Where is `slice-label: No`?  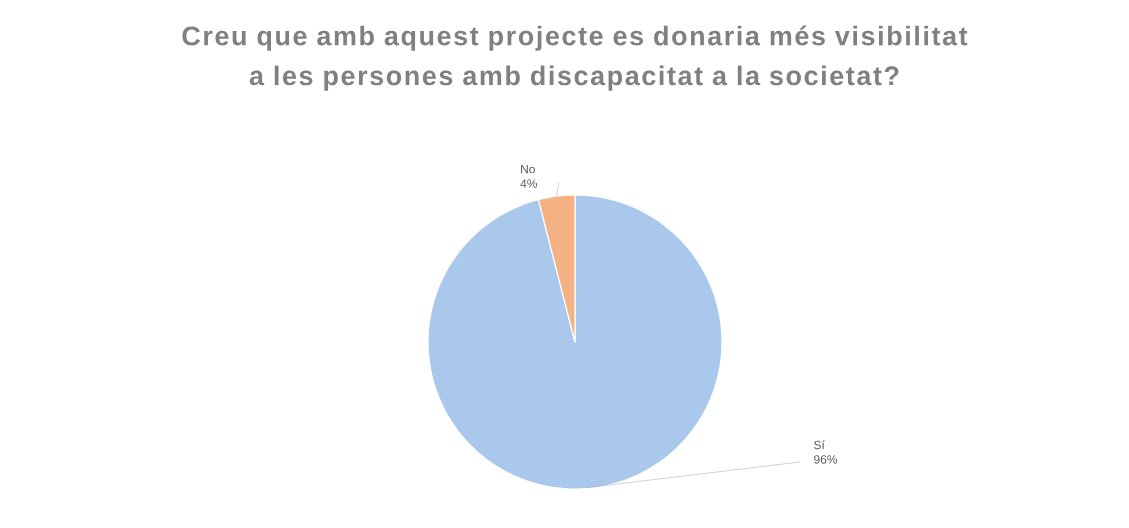 slice-label: No is located at coordinates (528, 169).